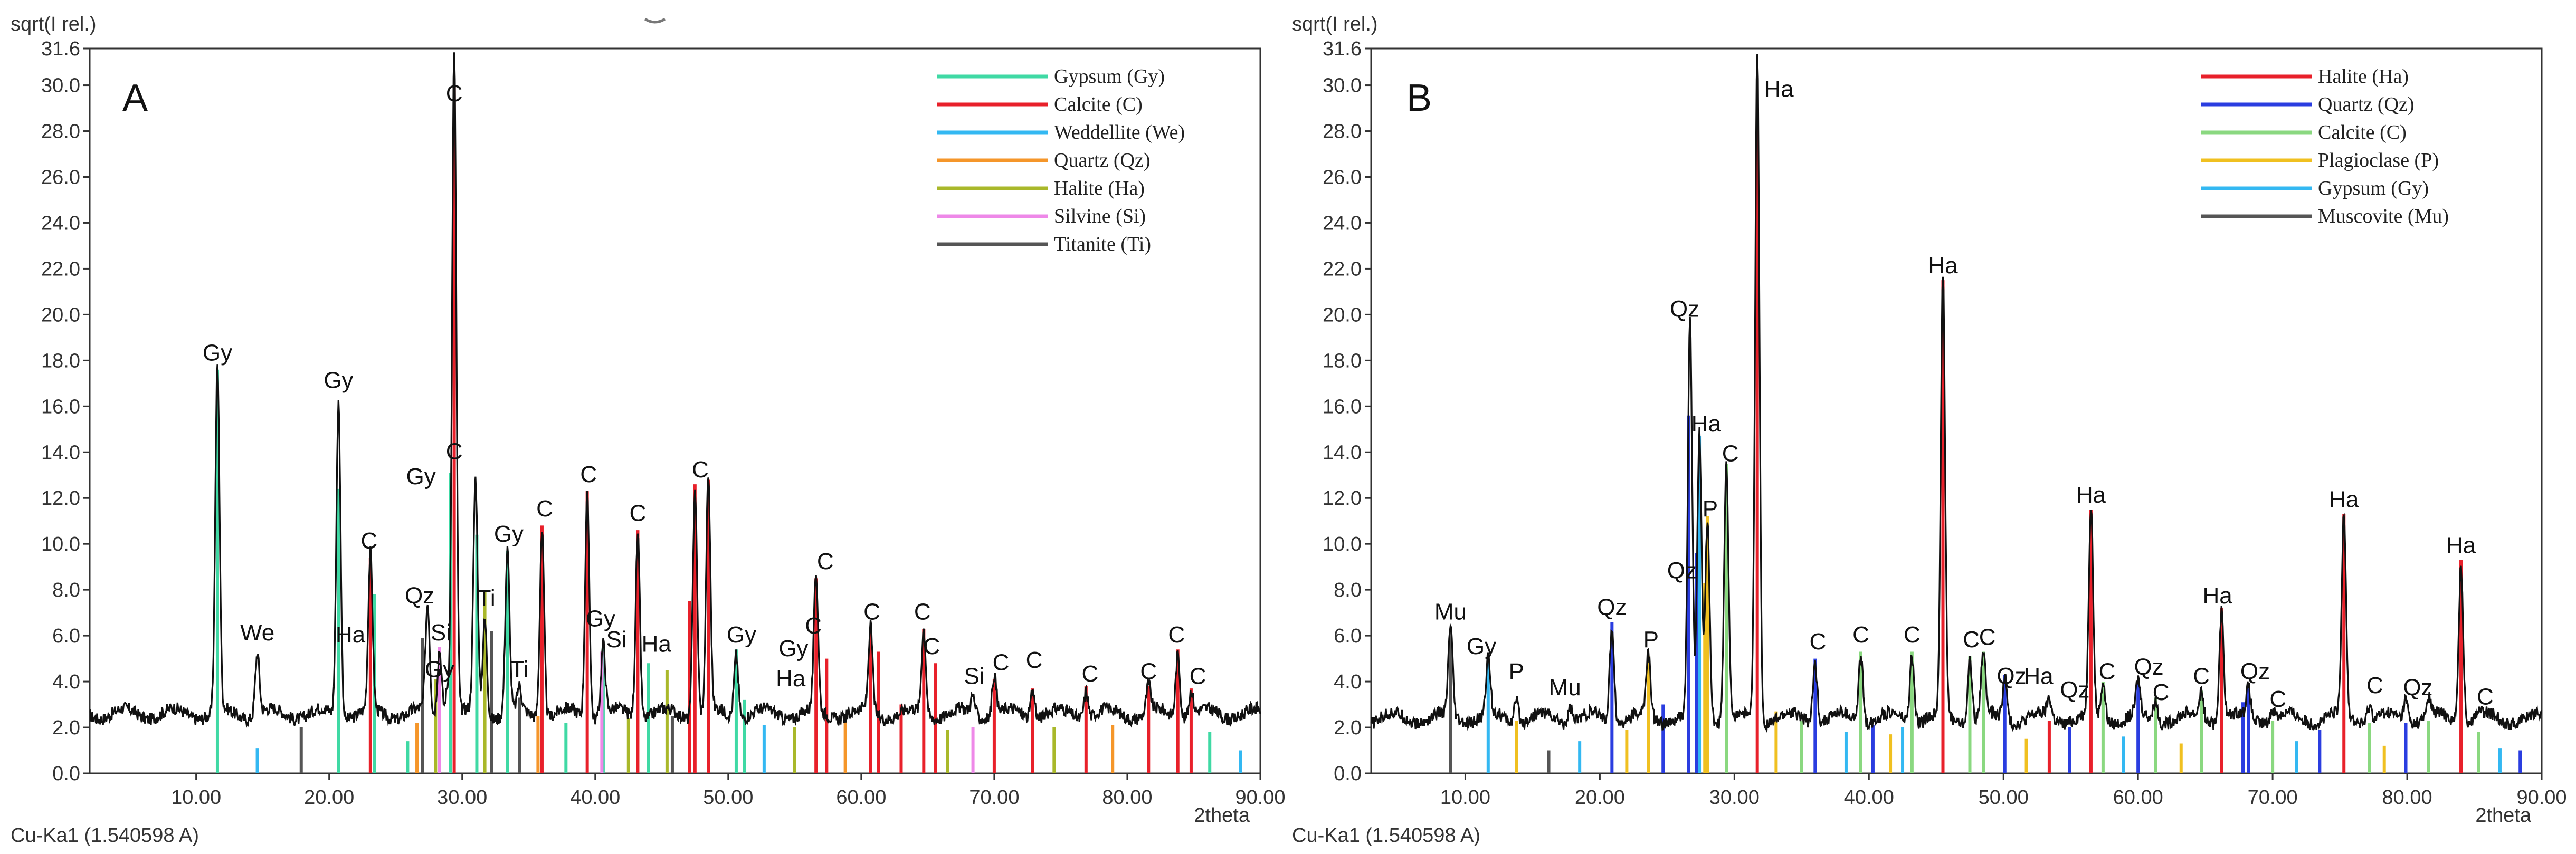 This screenshot has width=2576, height=854. Describe the element at coordinates (1109, 76) in the screenshot. I see `legend-entry: Gypsum (Gy)` at that location.